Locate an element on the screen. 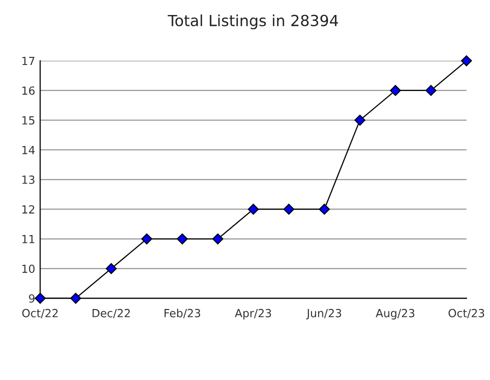 The width and height of the screenshot is (490, 380). y-tick-label: 14 is located at coordinates (28, 150).